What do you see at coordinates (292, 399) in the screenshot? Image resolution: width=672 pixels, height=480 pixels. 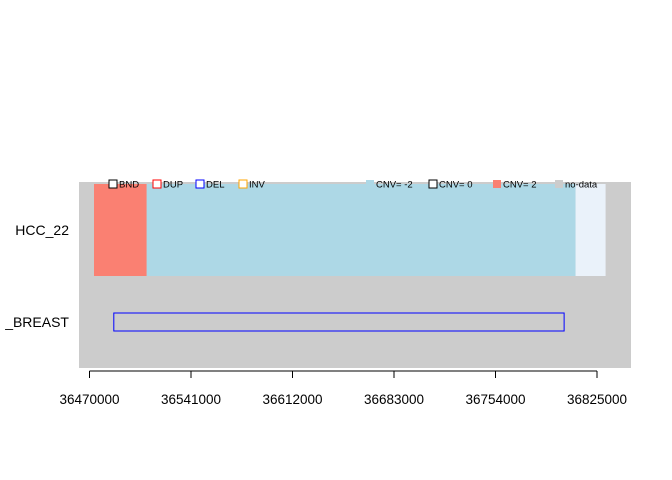 I see `x-tick-label: 36612000` at bounding box center [292, 399].